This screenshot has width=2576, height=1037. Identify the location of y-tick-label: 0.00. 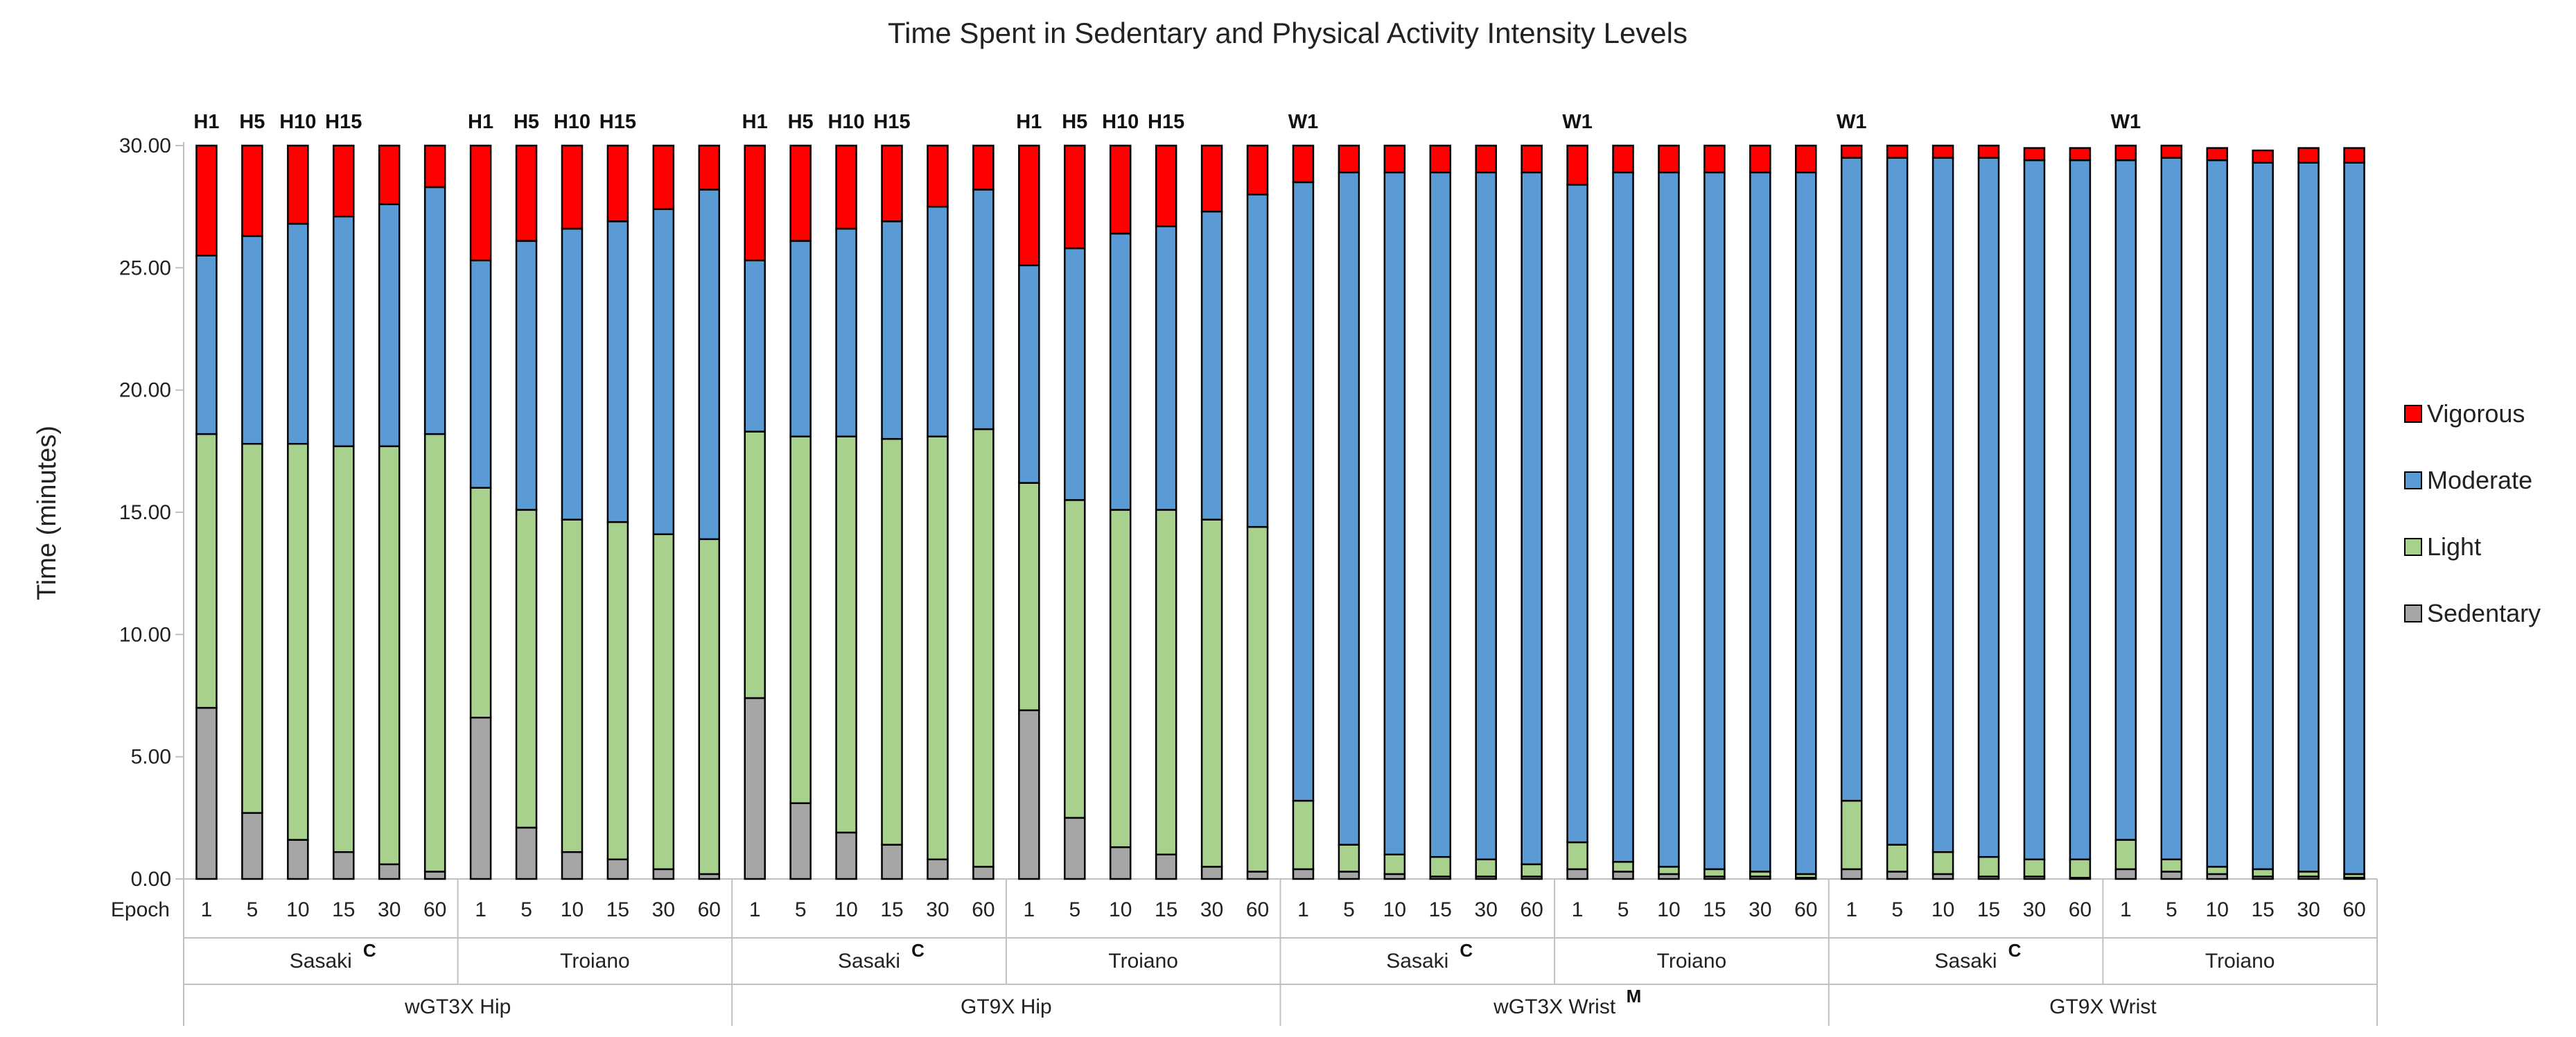
(151, 880).